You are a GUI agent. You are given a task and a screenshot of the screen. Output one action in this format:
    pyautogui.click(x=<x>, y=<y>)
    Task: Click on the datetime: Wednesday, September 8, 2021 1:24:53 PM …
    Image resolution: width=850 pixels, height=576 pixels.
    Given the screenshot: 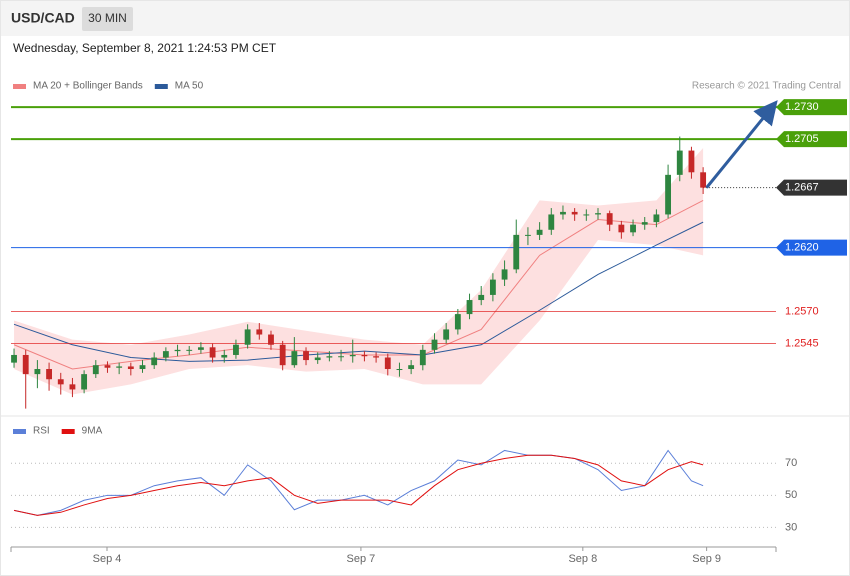 What is the action you would take?
    pyautogui.click(x=145, y=48)
    